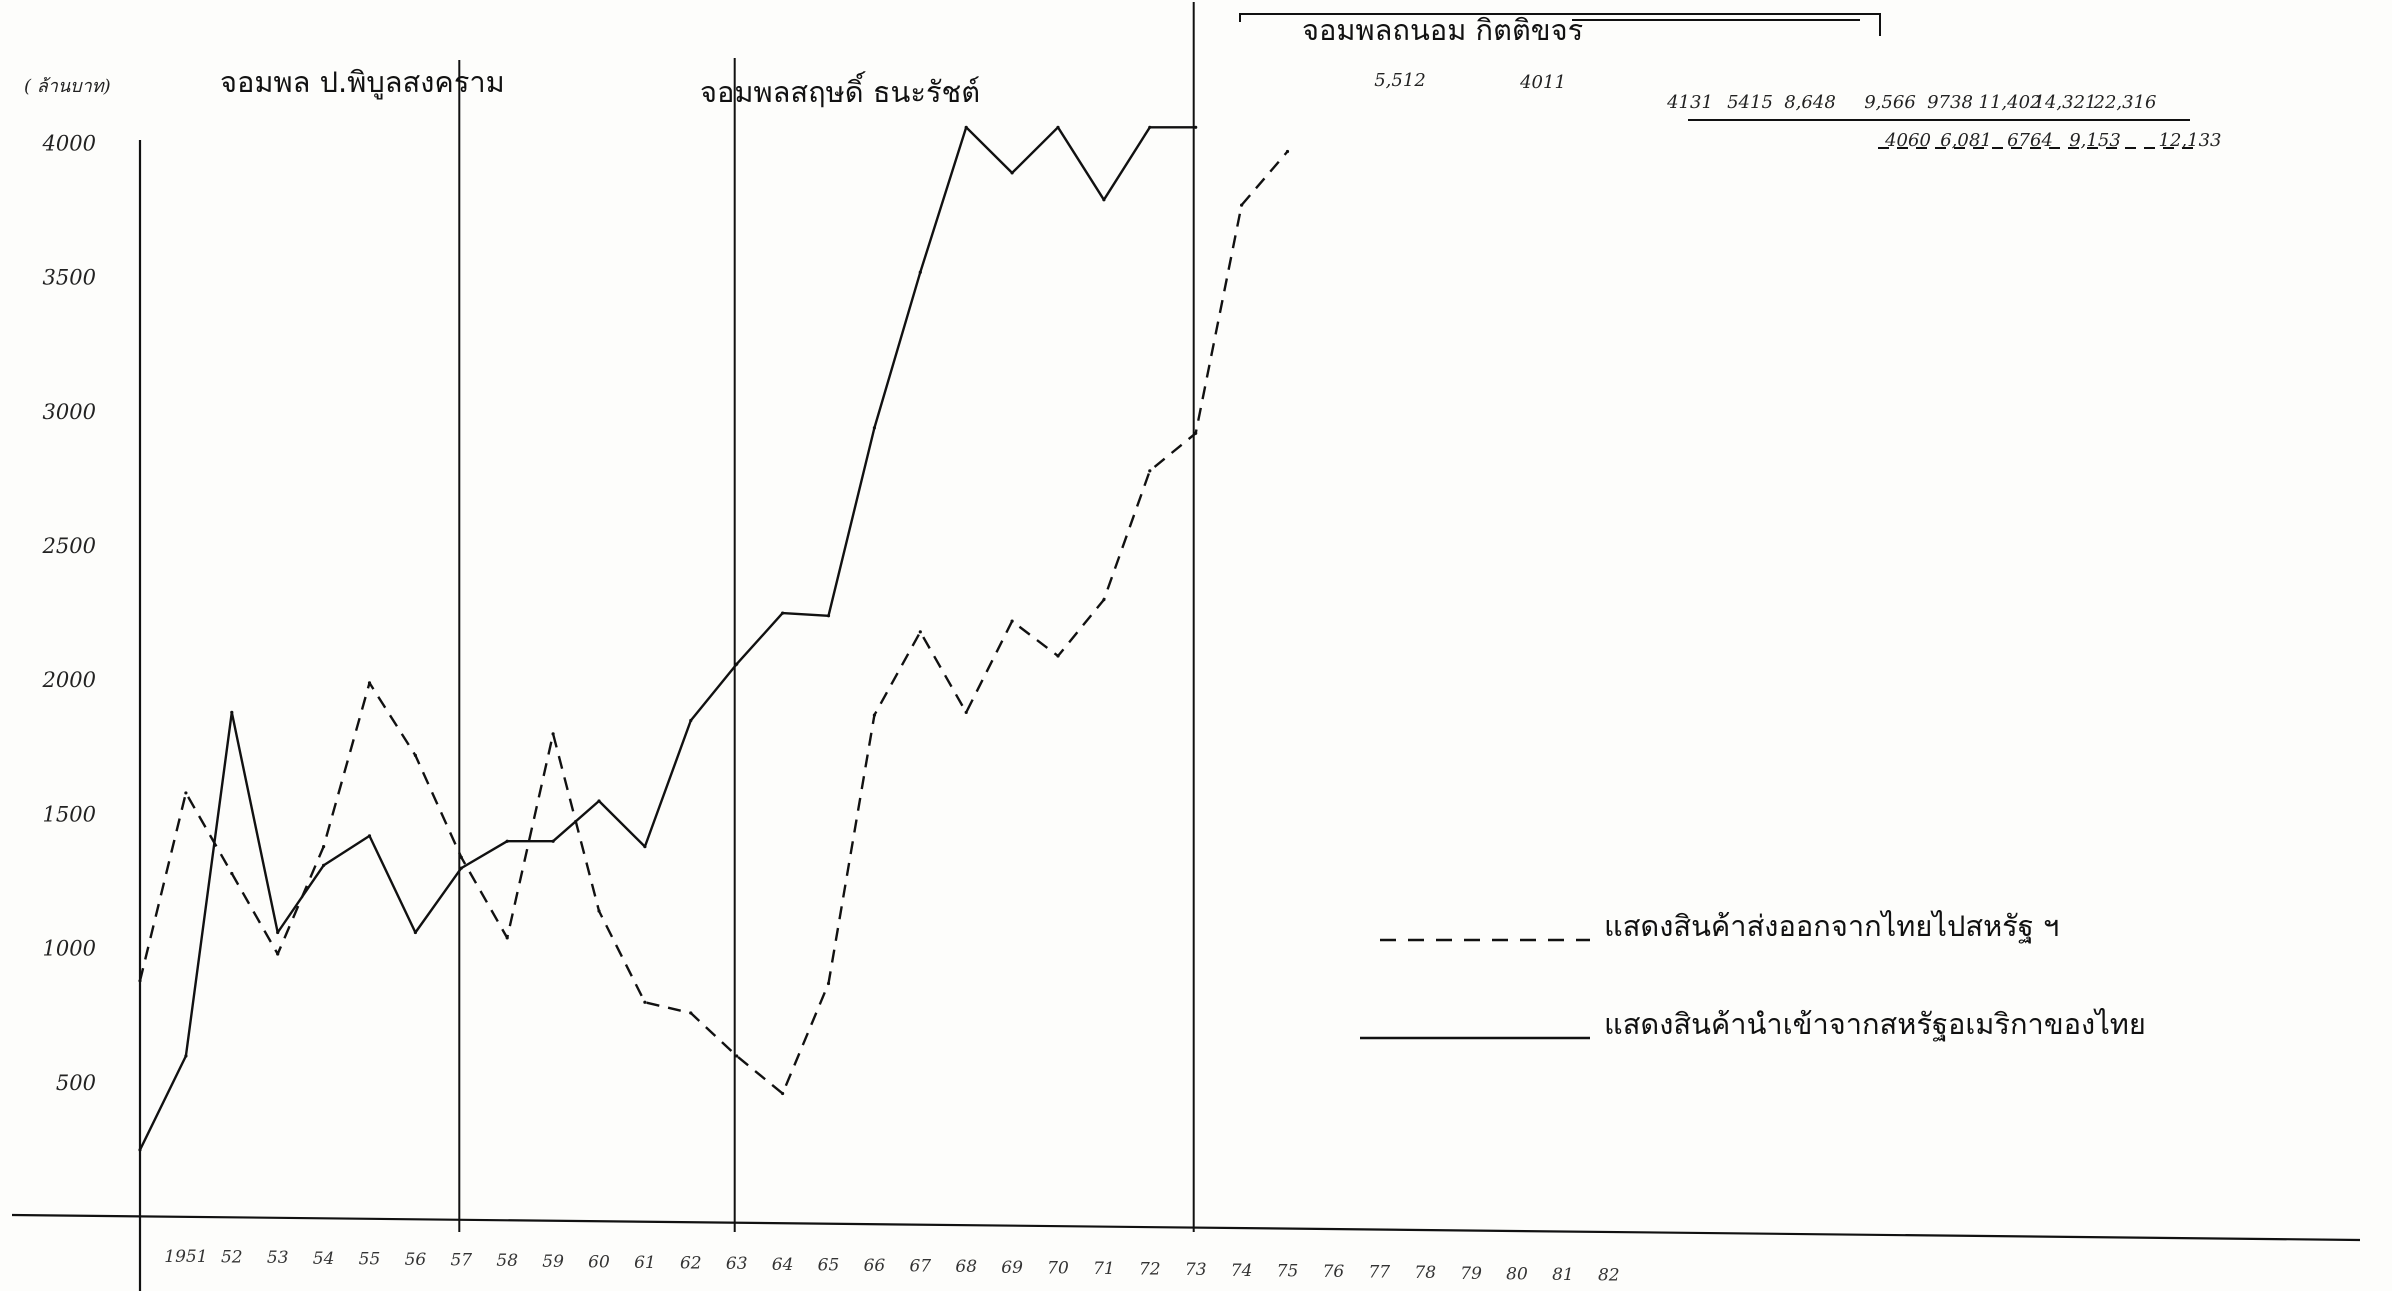 Image resolution: width=2392 pixels, height=1291 pixels. Describe the element at coordinates (69, 949) in the screenshot. I see `y-tick-label-1000: 1000` at that location.